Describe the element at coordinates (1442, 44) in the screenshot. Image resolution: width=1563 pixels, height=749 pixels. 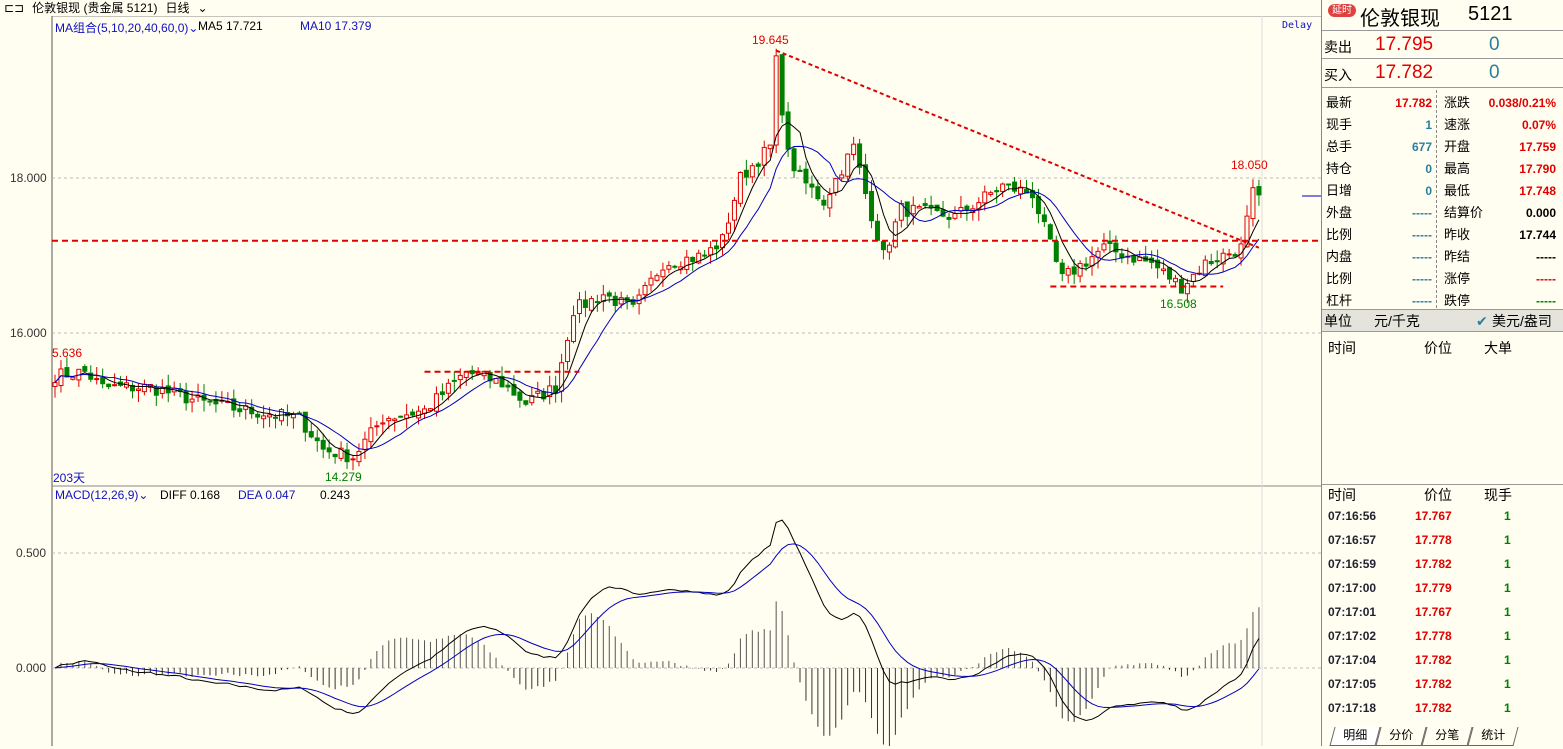
I see `sell-row: 卖出 17.795 0` at that location.